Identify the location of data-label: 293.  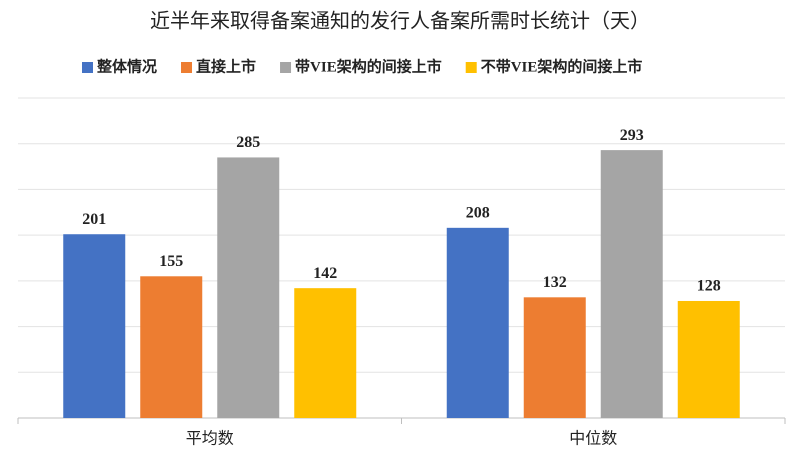
(632, 135).